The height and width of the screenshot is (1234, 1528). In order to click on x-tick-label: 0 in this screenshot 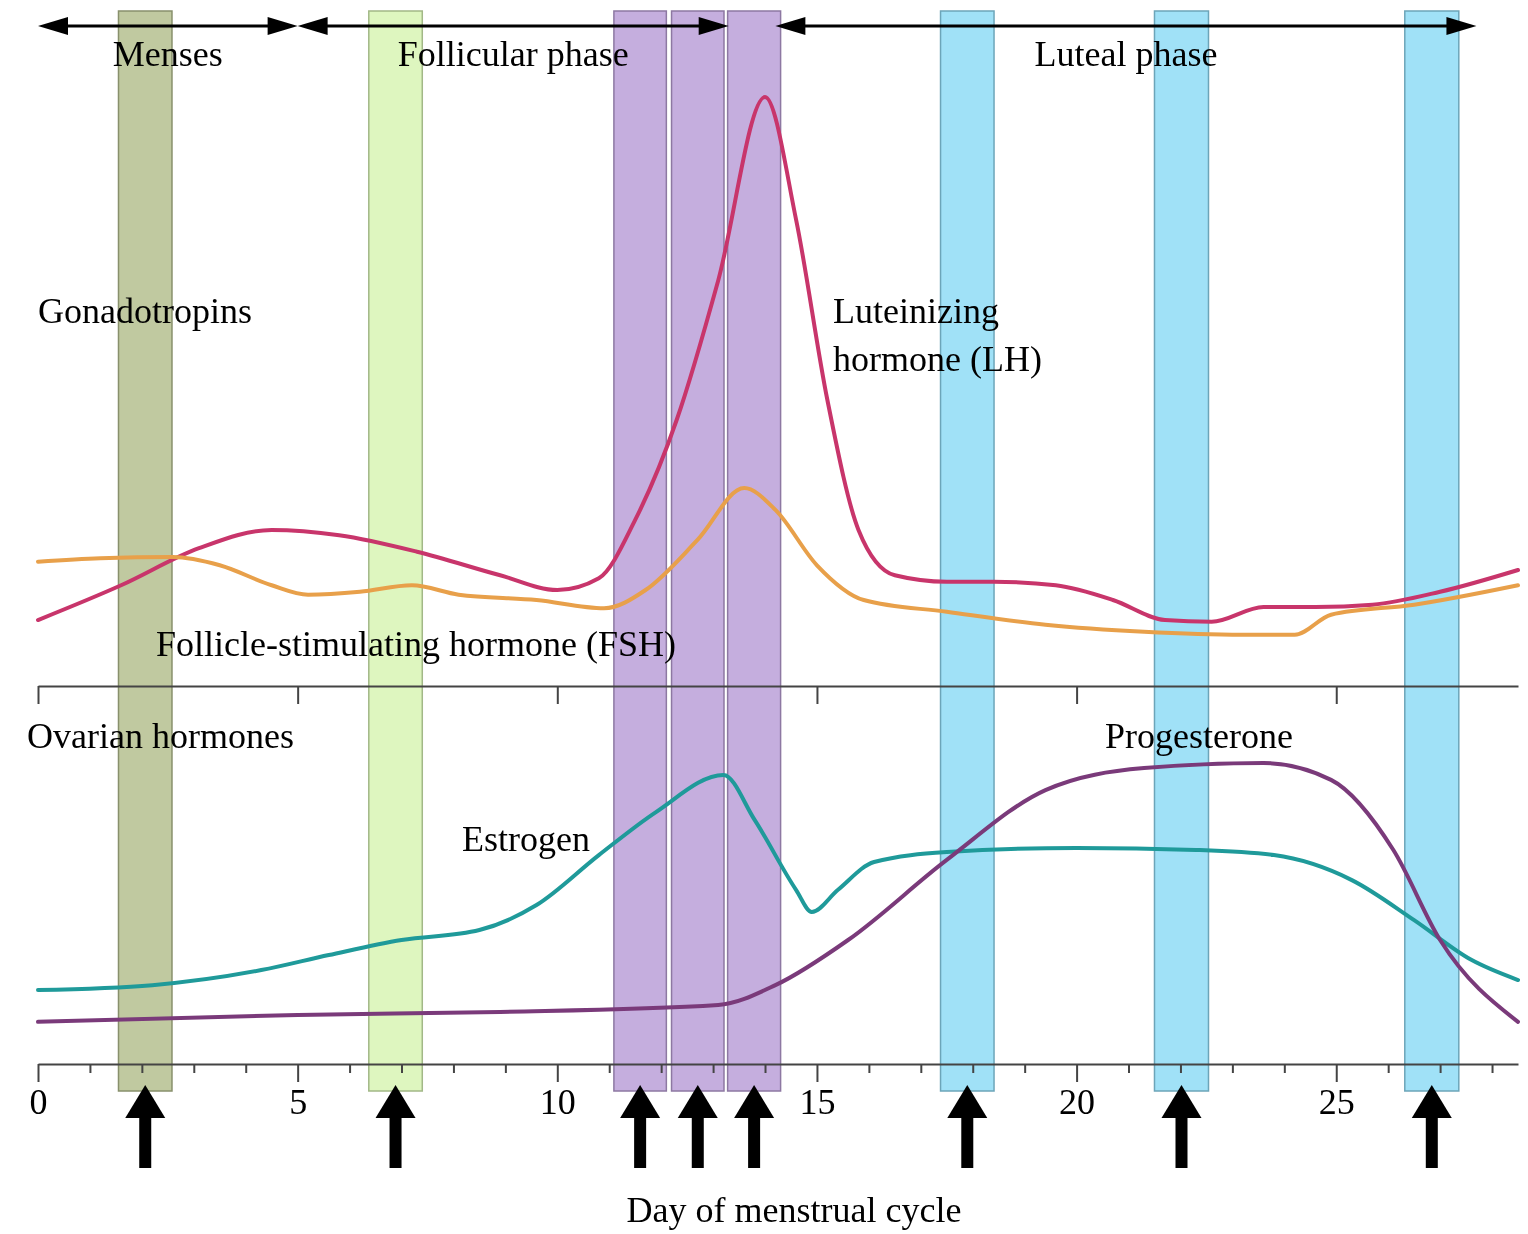, I will do `click(38, 1101)`.